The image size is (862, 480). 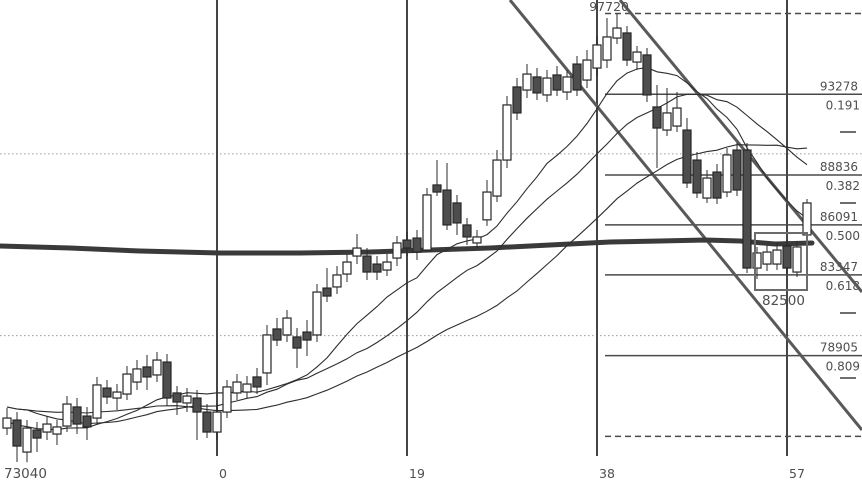 I want to click on thick-ma-line, so click(x=407, y=246).